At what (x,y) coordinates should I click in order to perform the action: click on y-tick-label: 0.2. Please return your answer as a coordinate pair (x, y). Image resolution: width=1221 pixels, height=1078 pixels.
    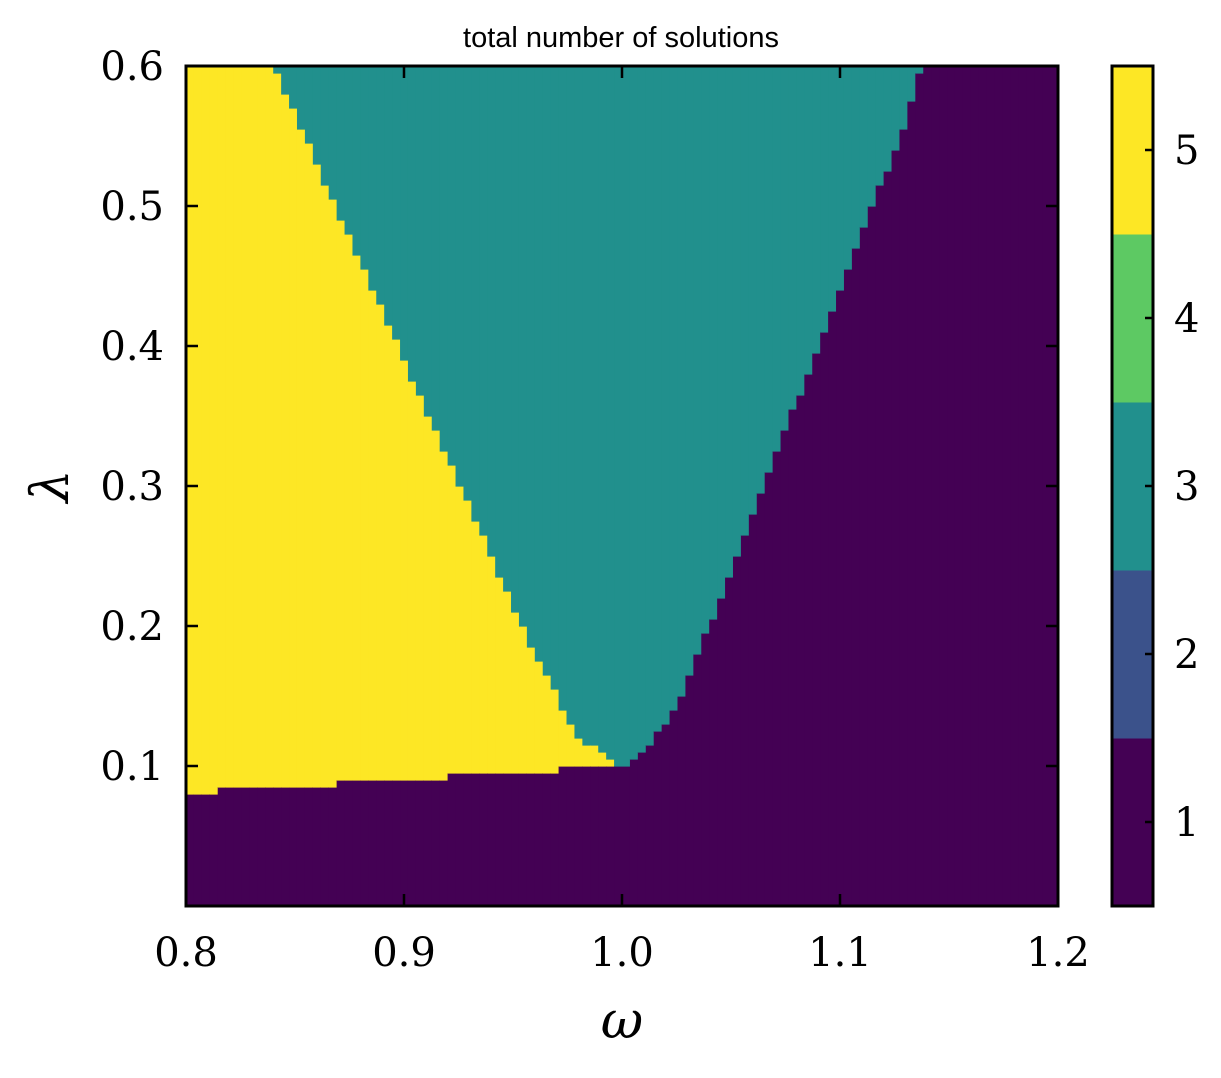
    Looking at the image, I should click on (132, 627).